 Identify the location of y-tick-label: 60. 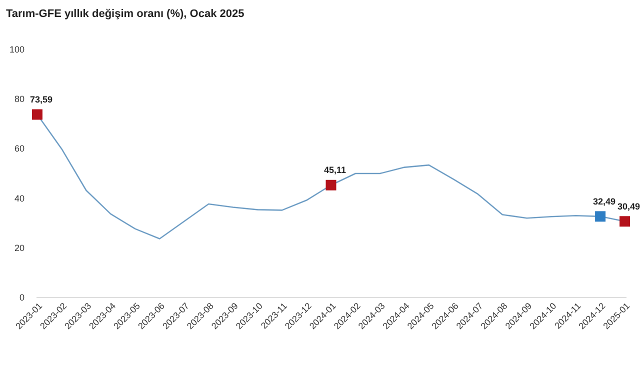
(19, 149).